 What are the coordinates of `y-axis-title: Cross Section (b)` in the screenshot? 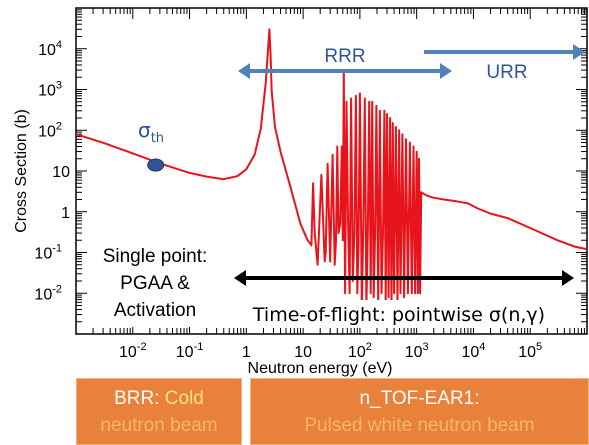 It's located at (21, 171).